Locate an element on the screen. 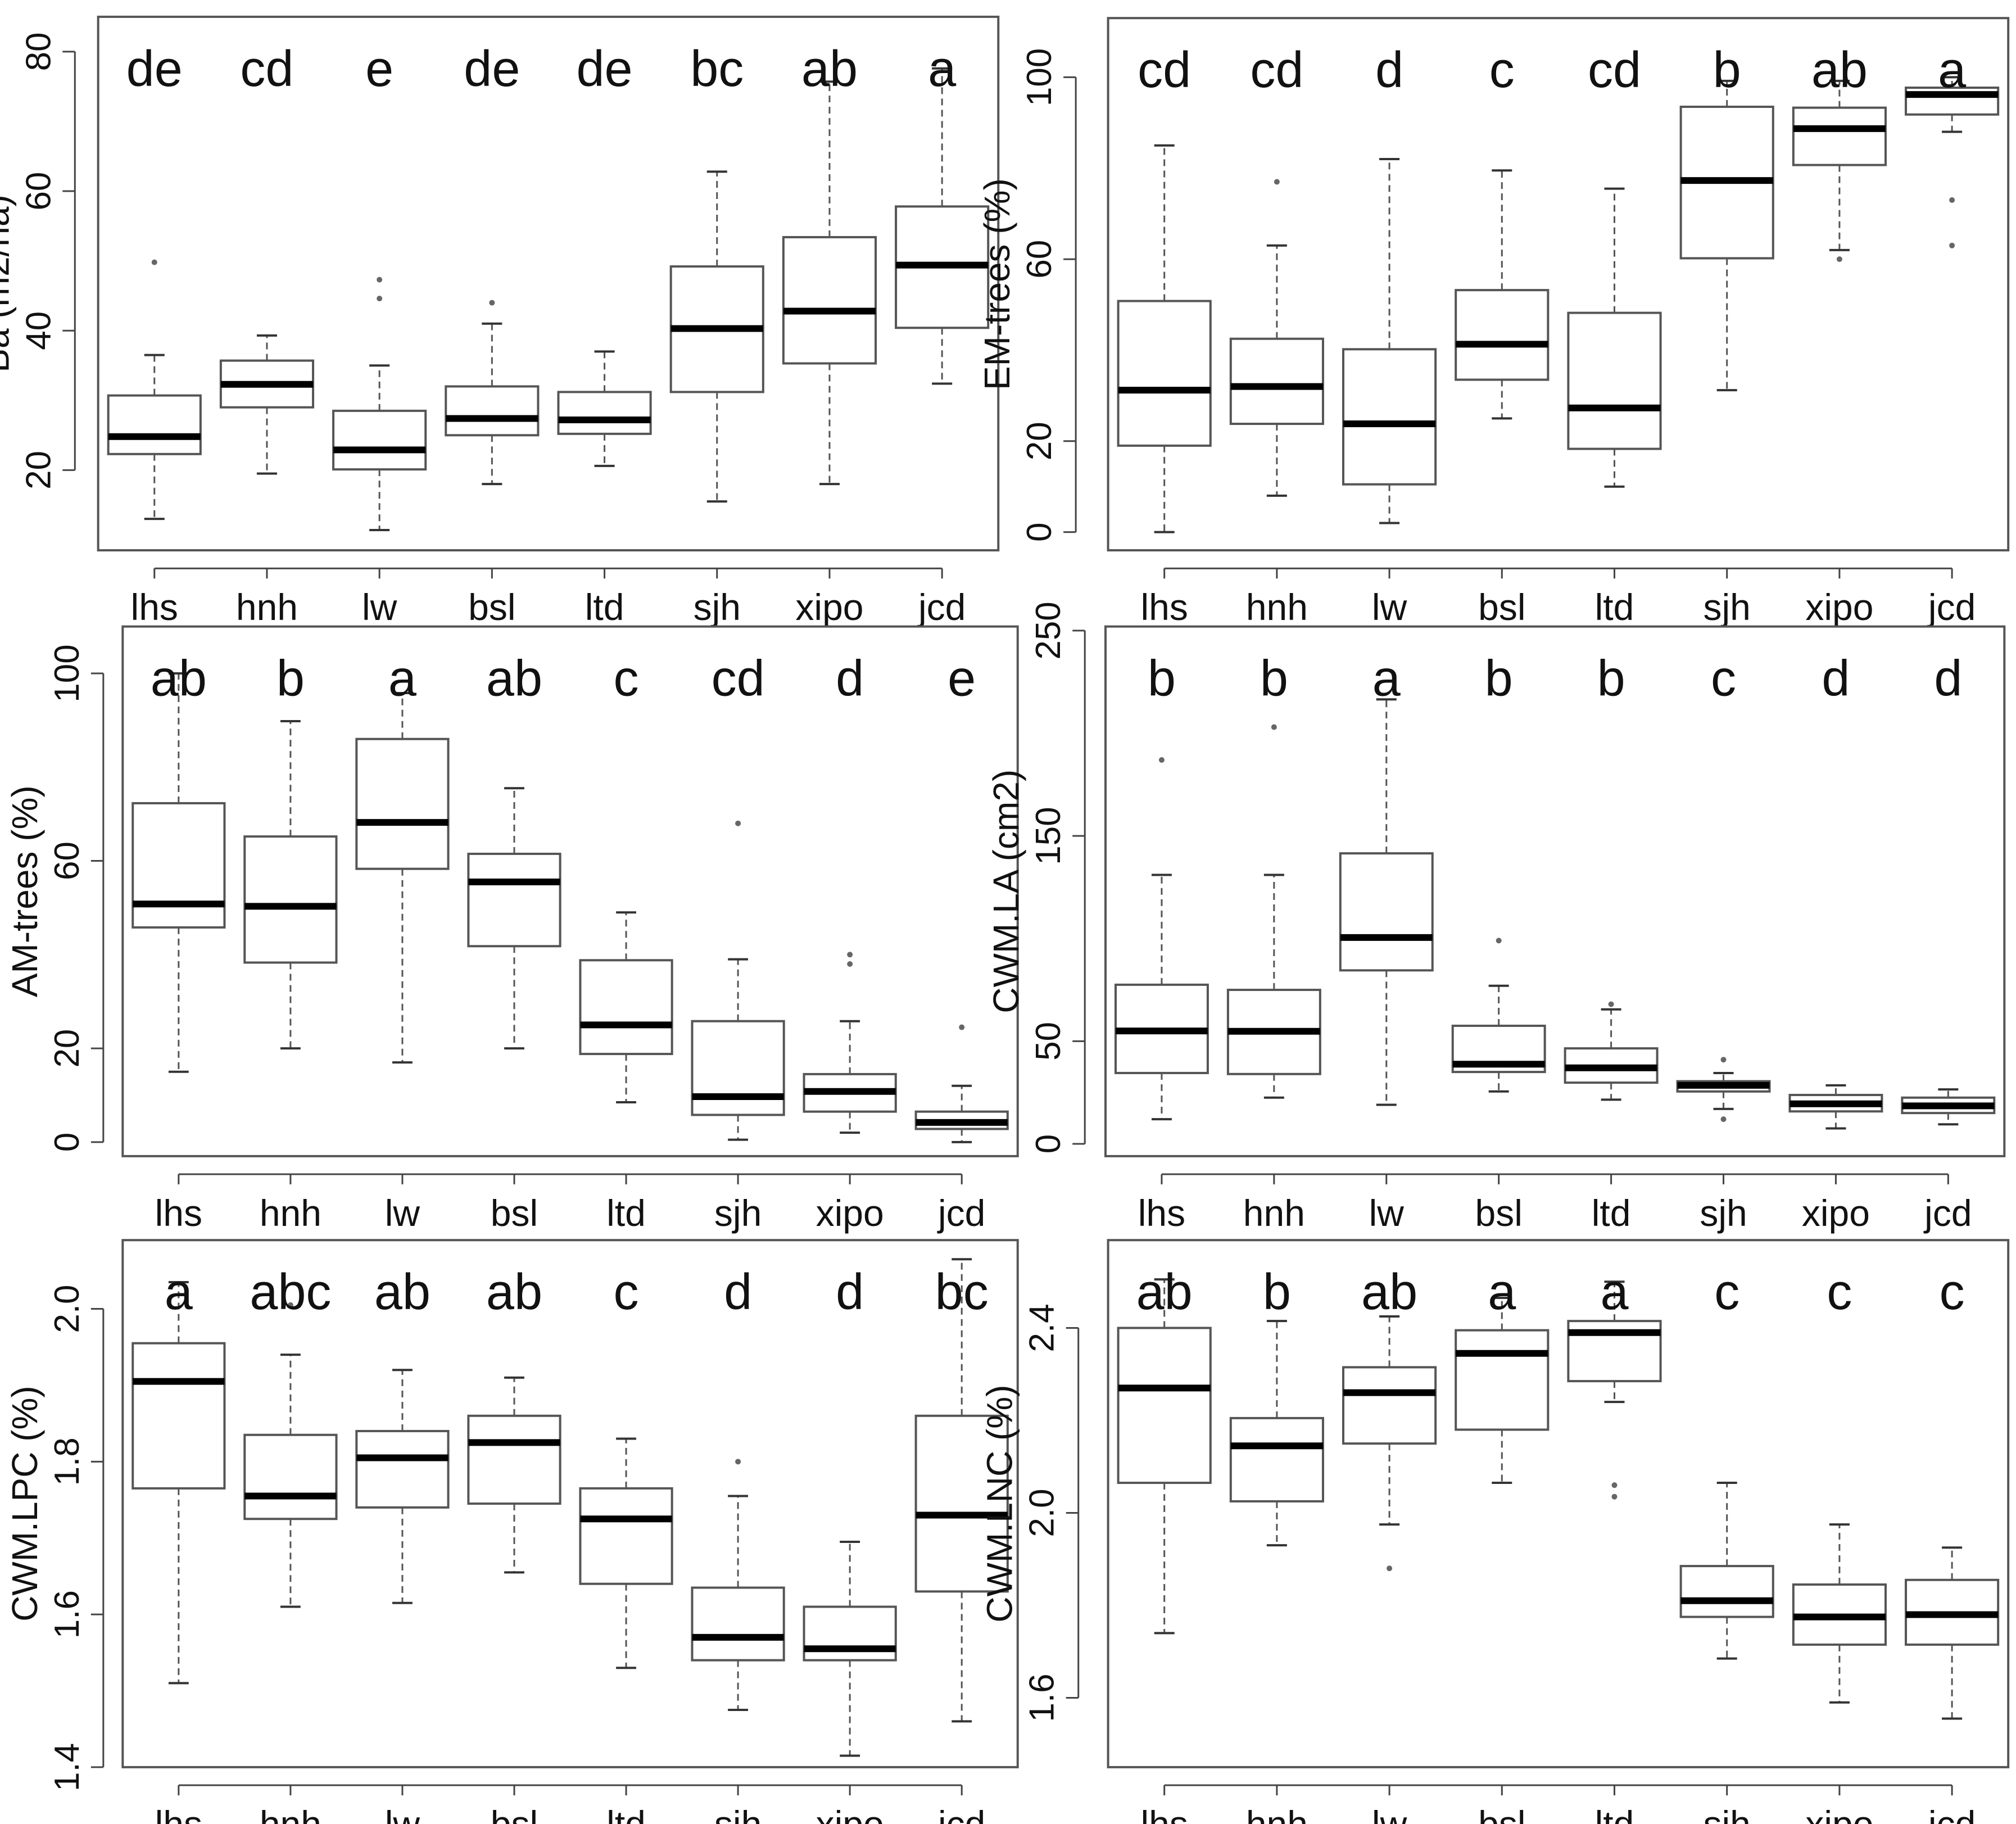  x-tick-label-lhs: lhs is located at coordinates (1161, 1213).